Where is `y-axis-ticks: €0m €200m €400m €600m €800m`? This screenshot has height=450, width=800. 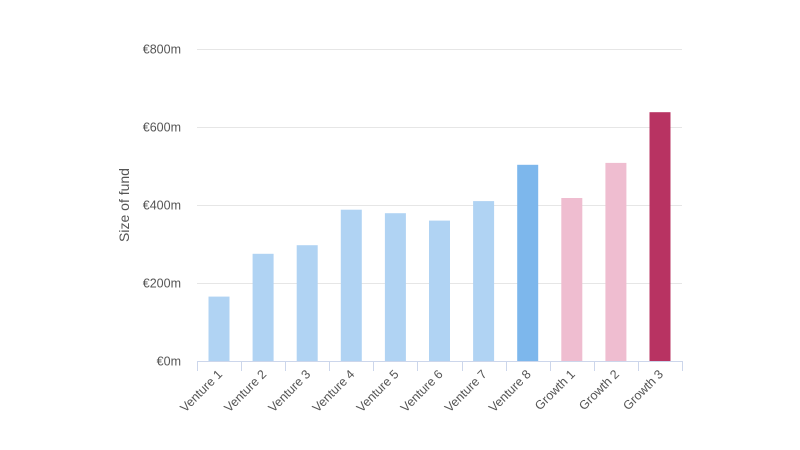 y-axis-ticks: €0m €200m €400m €600m €800m is located at coordinates (162, 206).